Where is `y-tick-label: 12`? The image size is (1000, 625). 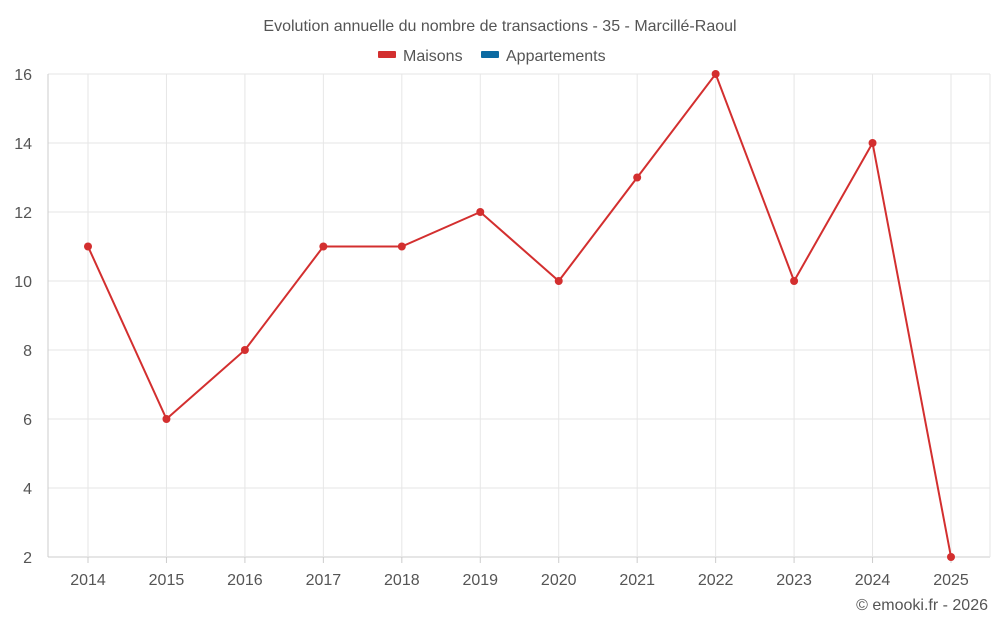 y-tick-label: 12 is located at coordinates (23, 213).